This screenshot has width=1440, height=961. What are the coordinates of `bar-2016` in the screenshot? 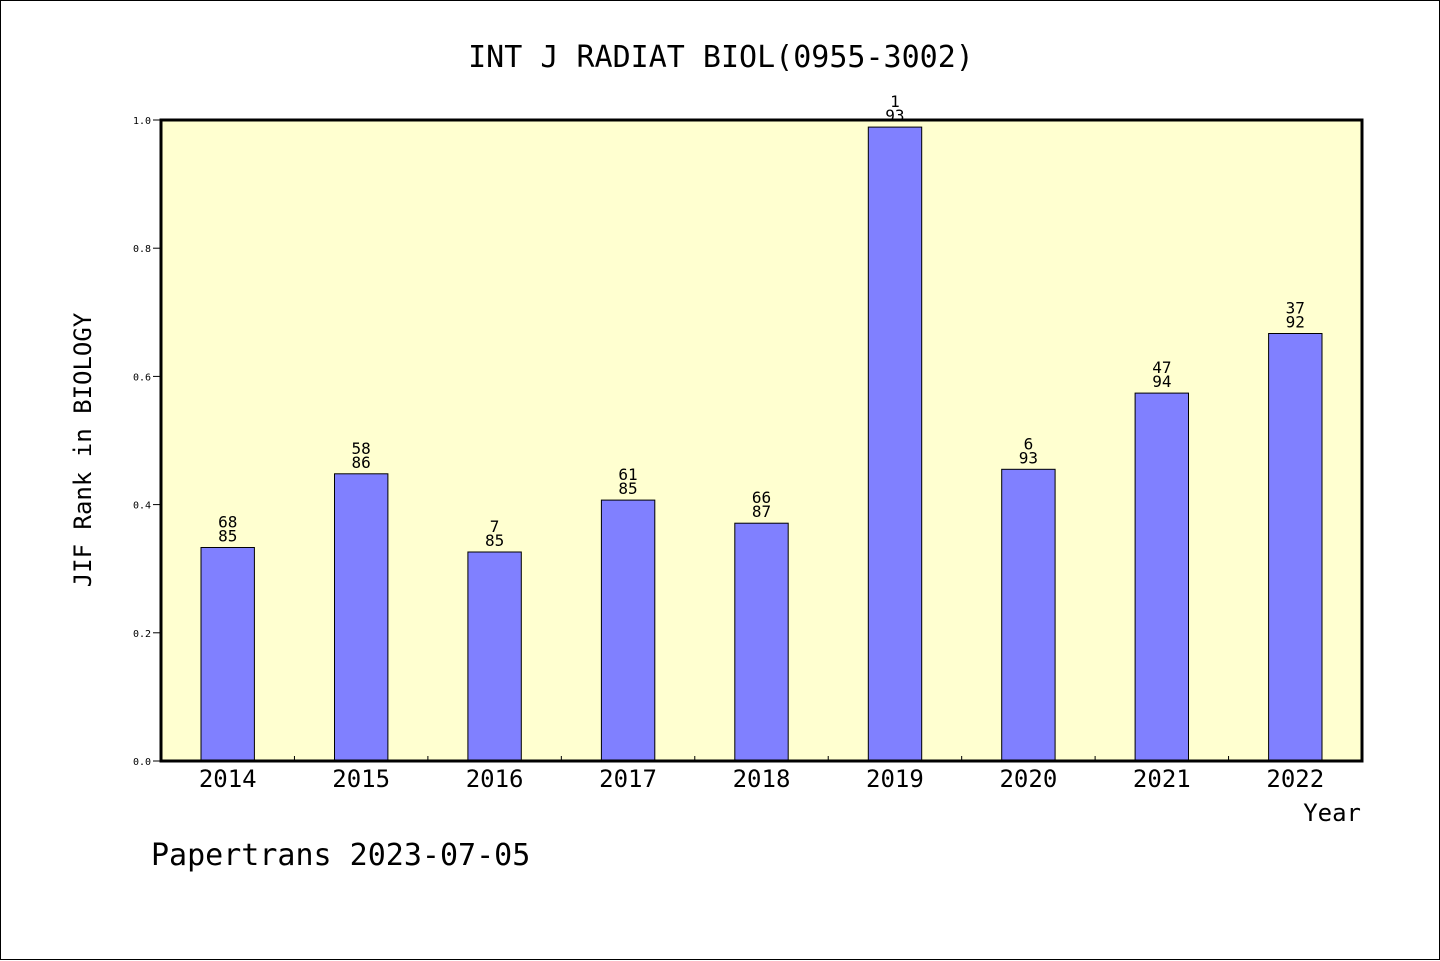 It's located at (494, 656).